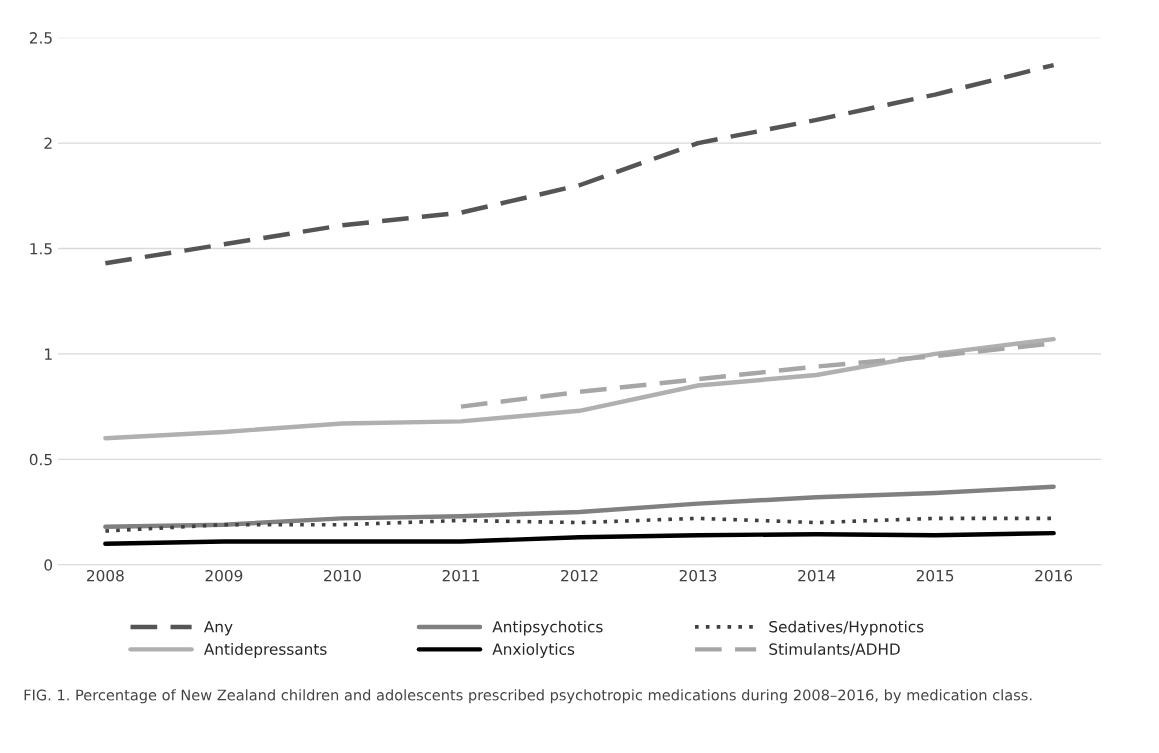 The image size is (1159, 753). I want to click on legend-label: Sedatives/Hypnotics, so click(846, 628).